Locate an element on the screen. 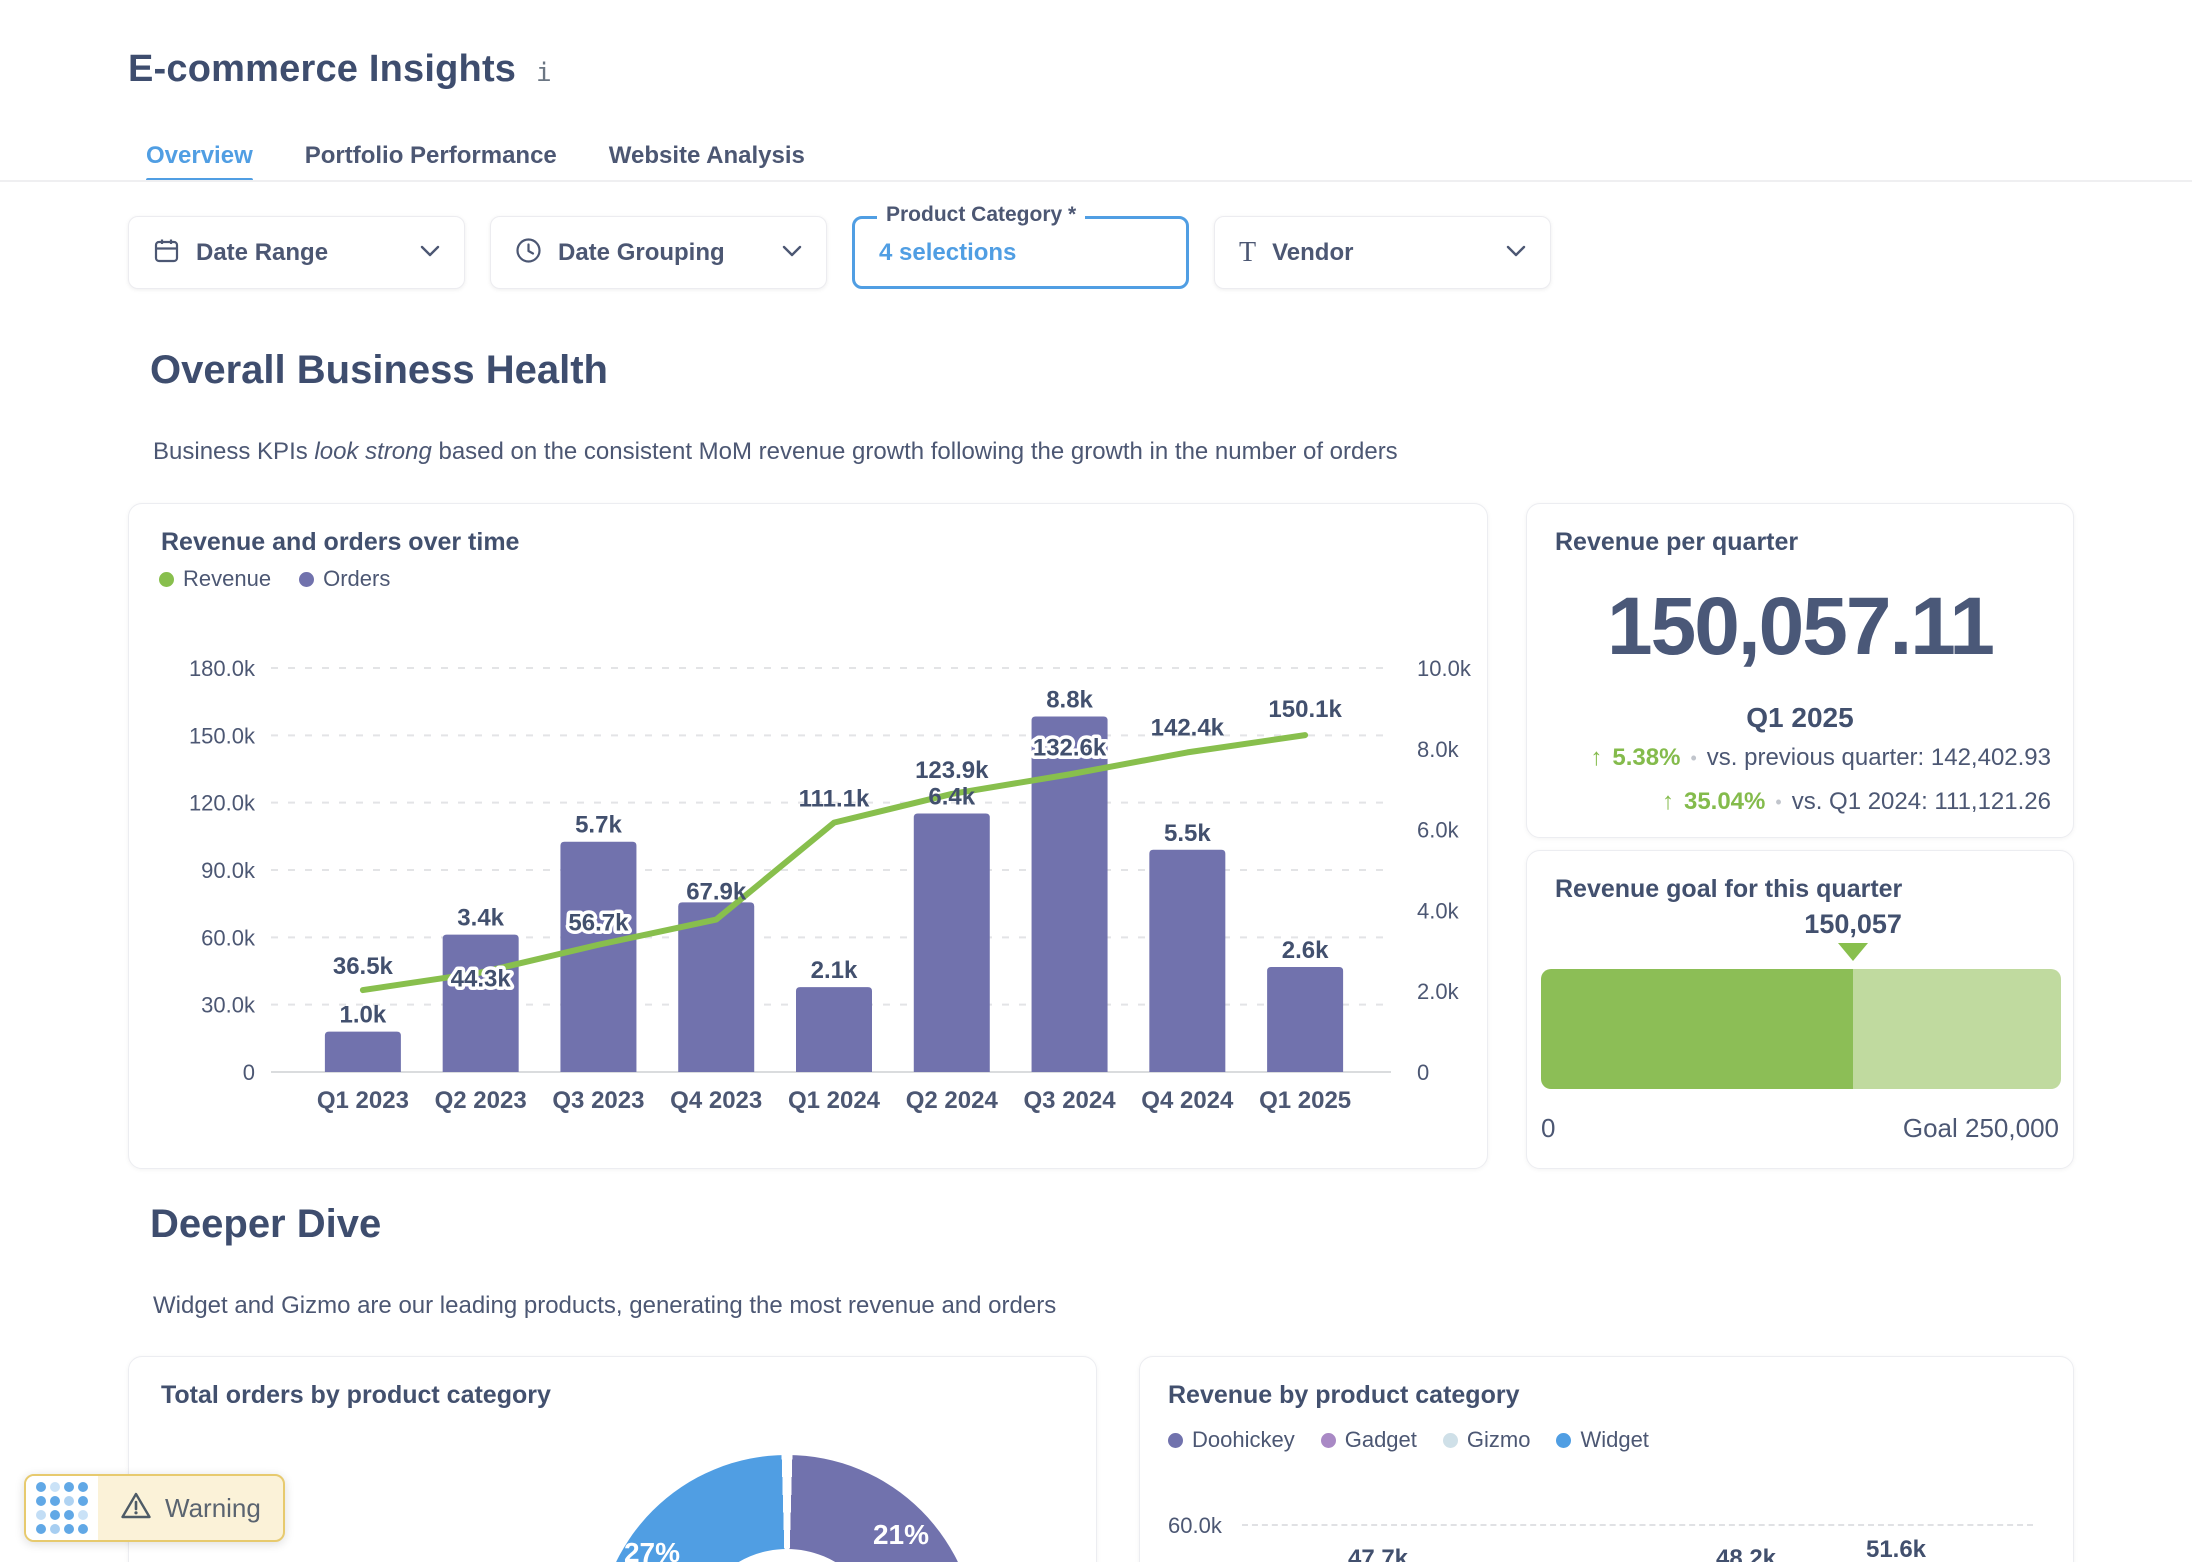  donut-slice-label-doohickey: 21% is located at coordinates (901, 1534).